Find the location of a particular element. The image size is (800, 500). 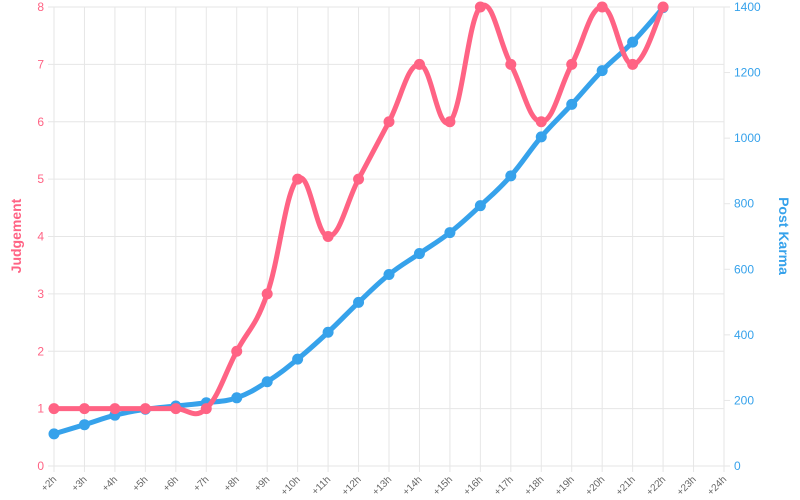

x-tick-label: +10h is located at coordinates (291, 486).